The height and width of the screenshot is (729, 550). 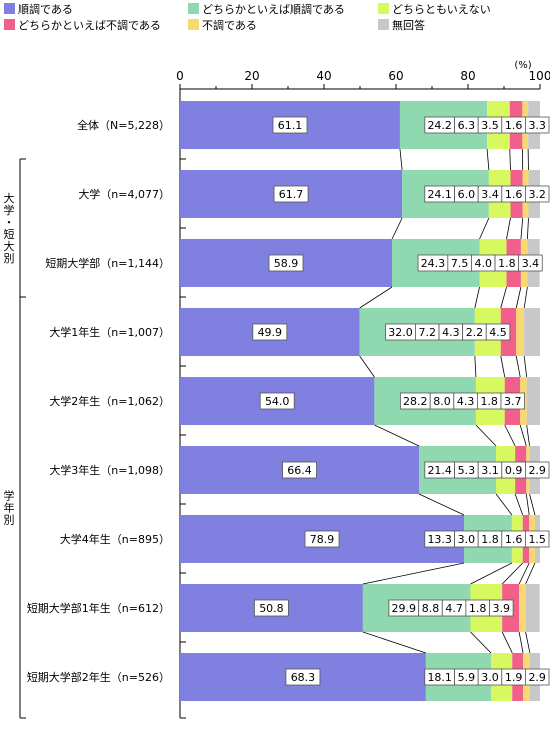 What do you see at coordinates (475, 332) in the screenshot?
I see `data-label: 2.2` at bounding box center [475, 332].